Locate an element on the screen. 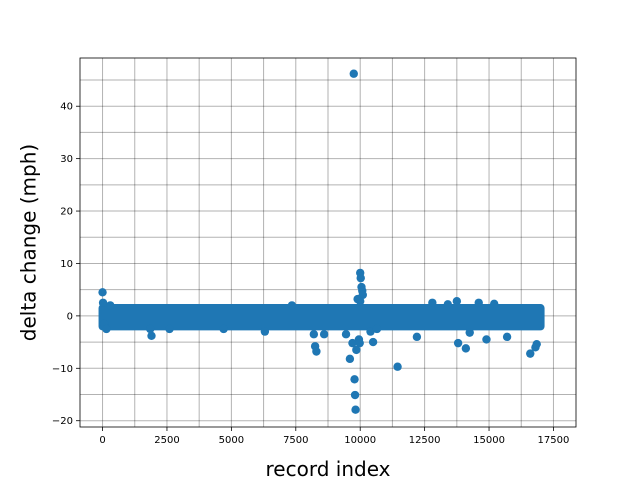 The width and height of the screenshot is (640, 480). y-axis-ticks: −20 −10 0 10 20 30 40 is located at coordinates (66, 264).